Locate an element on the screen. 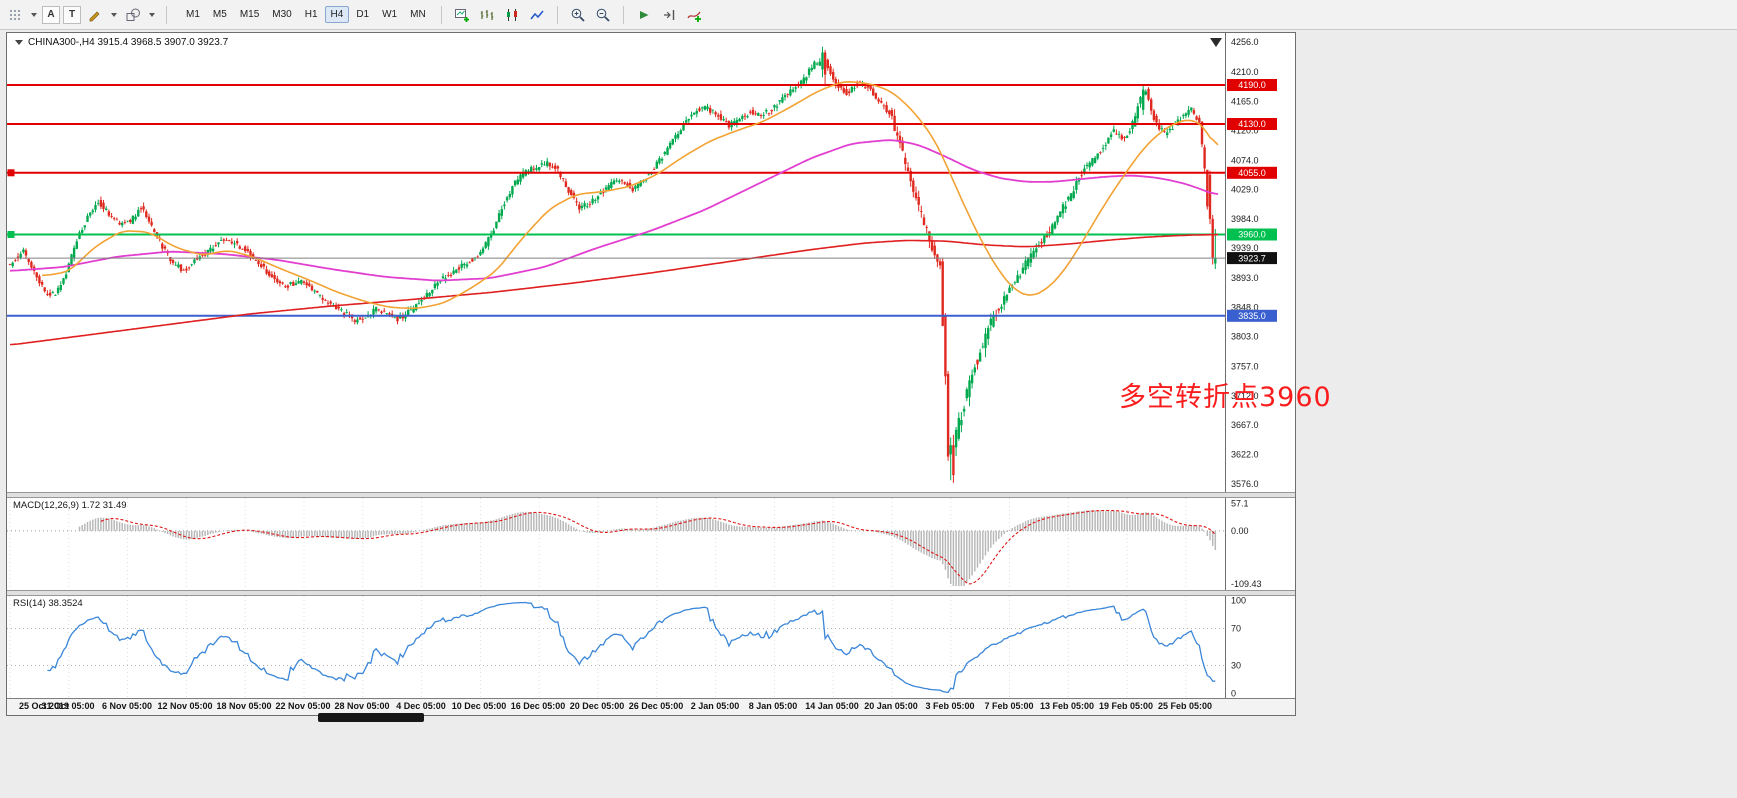  timeframe-group: M1 M5 M15 M30 H1 H4 D1 W1 MN is located at coordinates (306, 14).